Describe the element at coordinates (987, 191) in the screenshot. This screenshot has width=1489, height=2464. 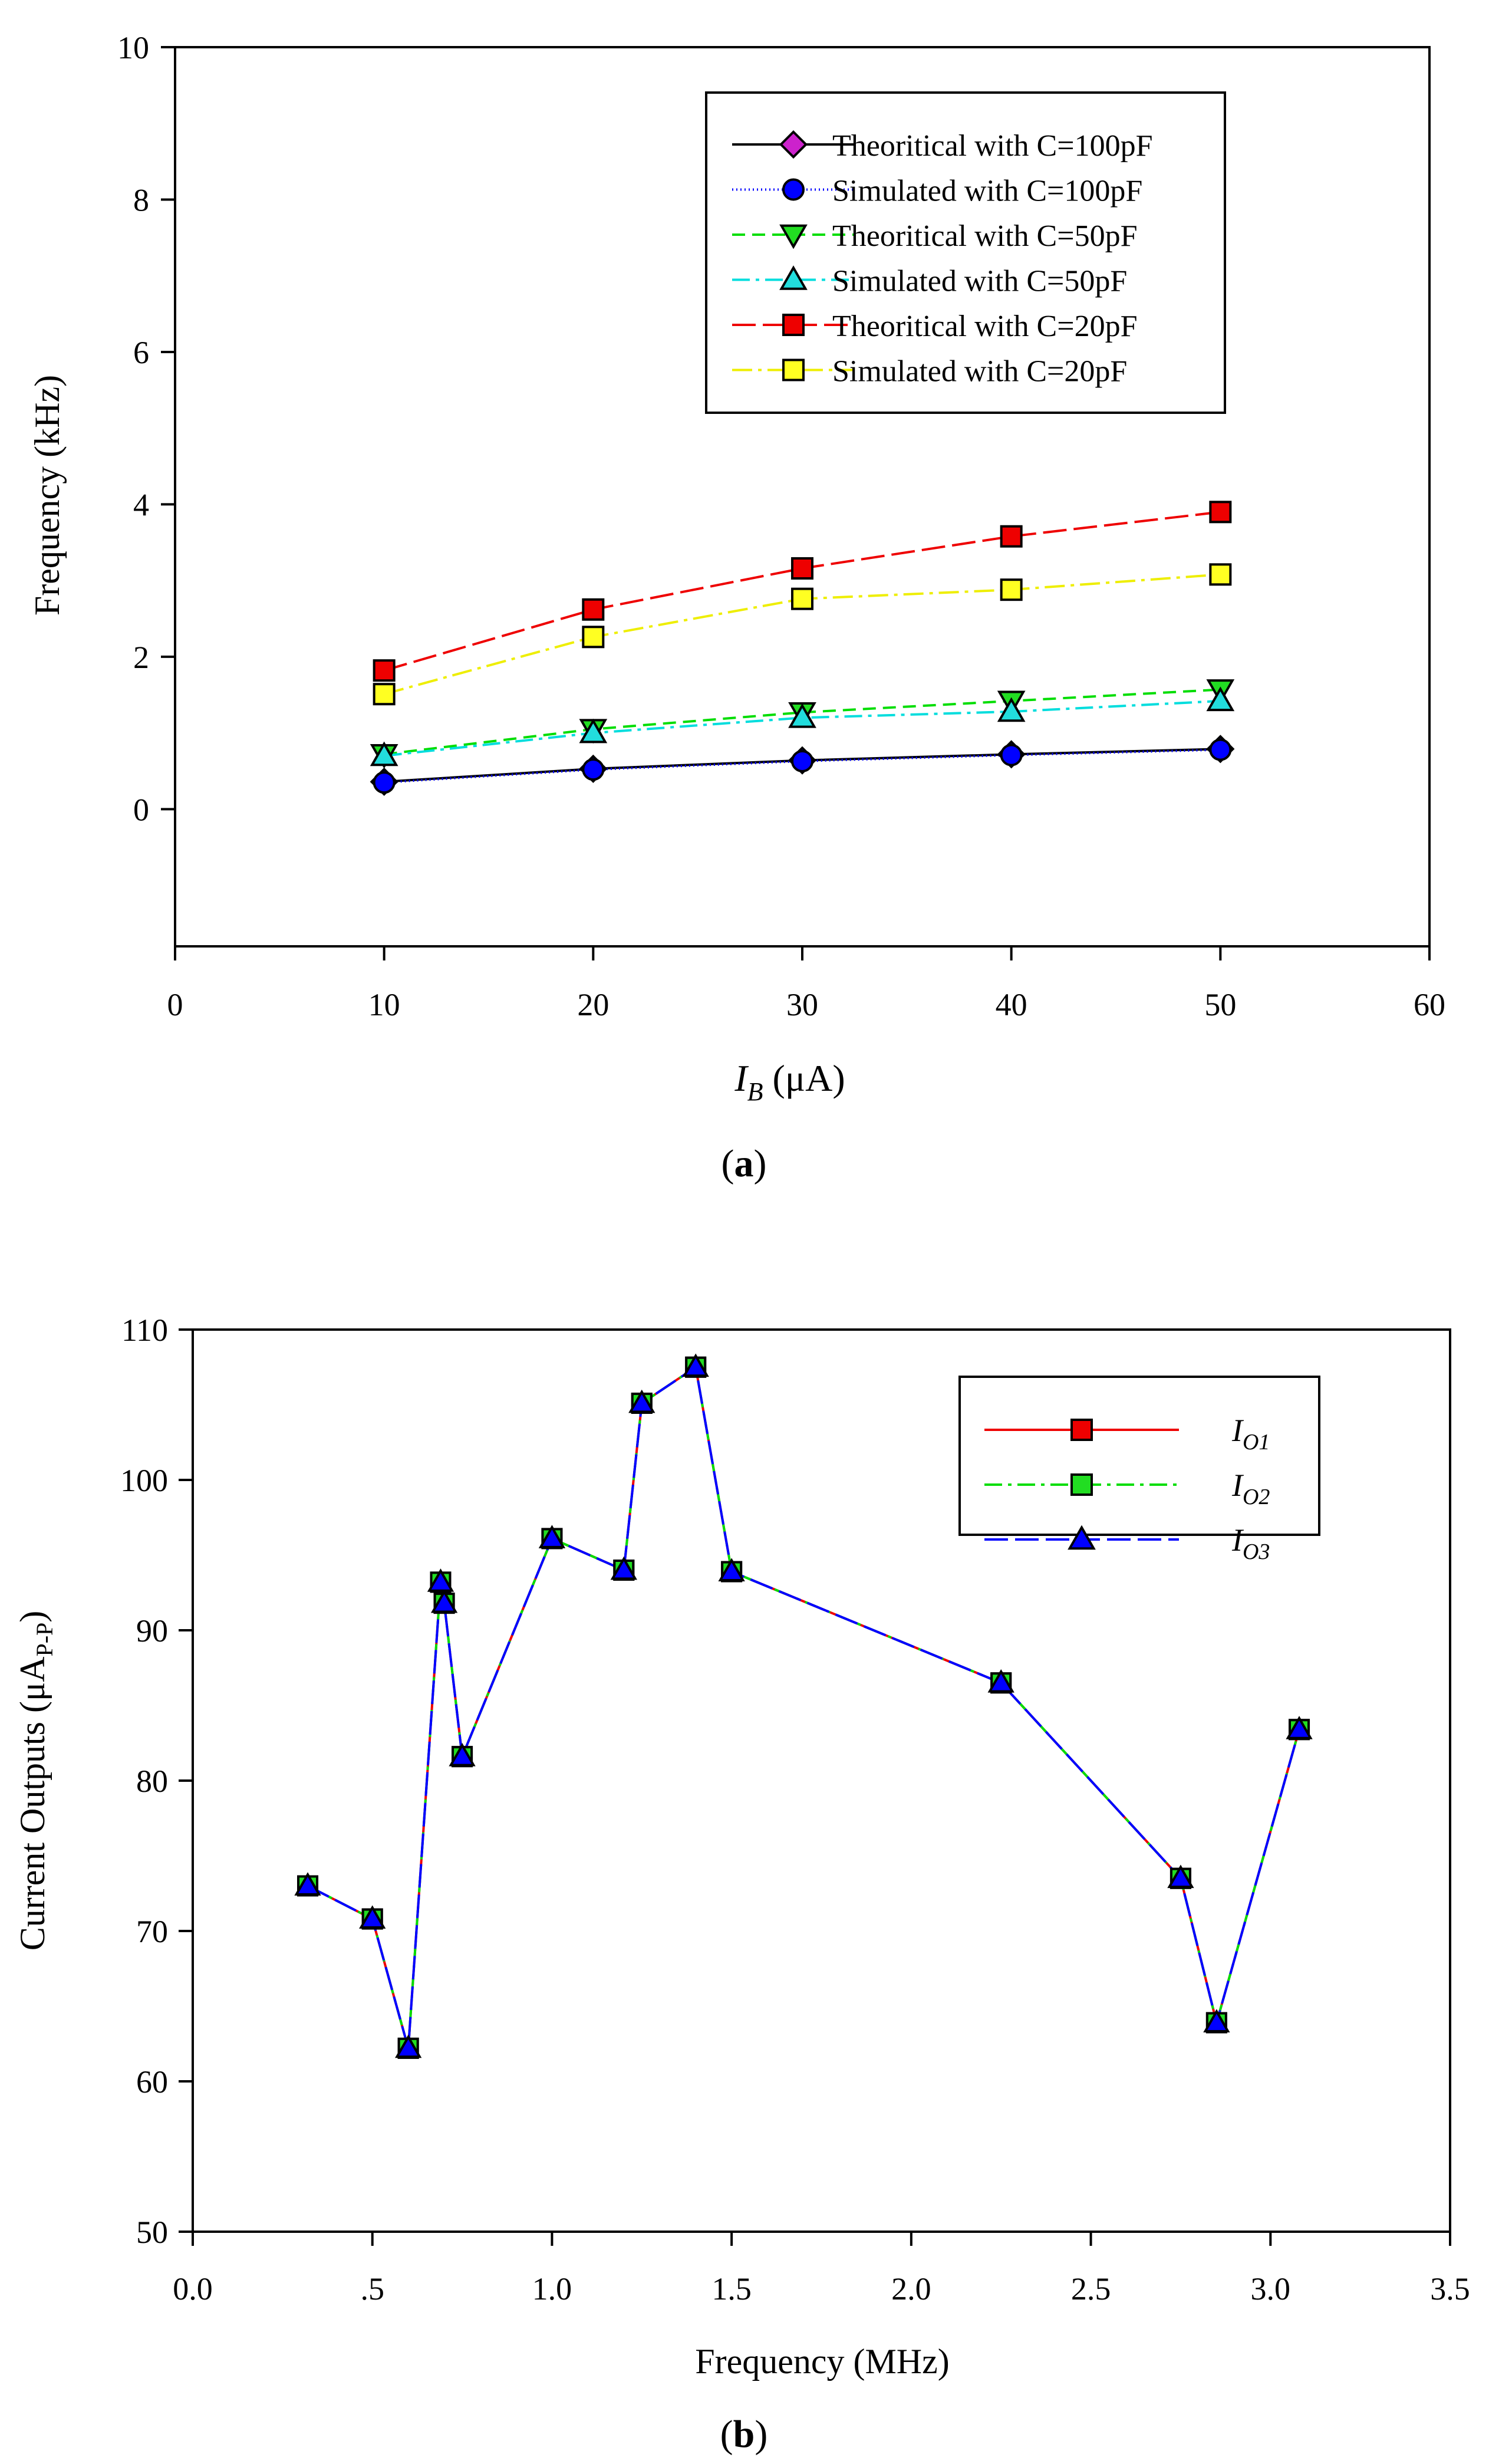
I see `legend-label-a: Simulated with C=100pF` at that location.